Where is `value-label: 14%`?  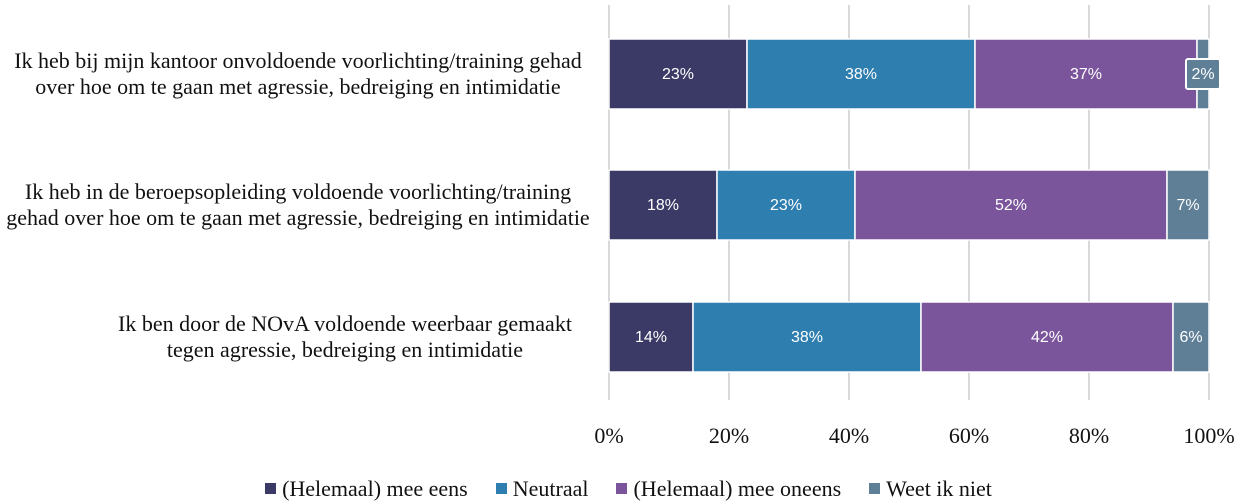 value-label: 14% is located at coordinates (651, 337).